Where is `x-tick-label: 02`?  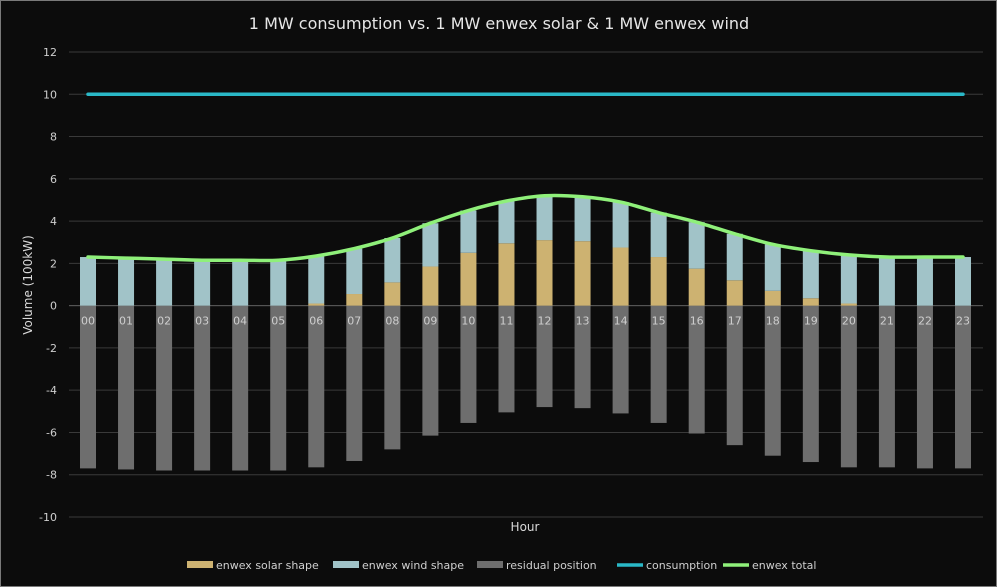
x-tick-label: 02 is located at coordinates (164, 321).